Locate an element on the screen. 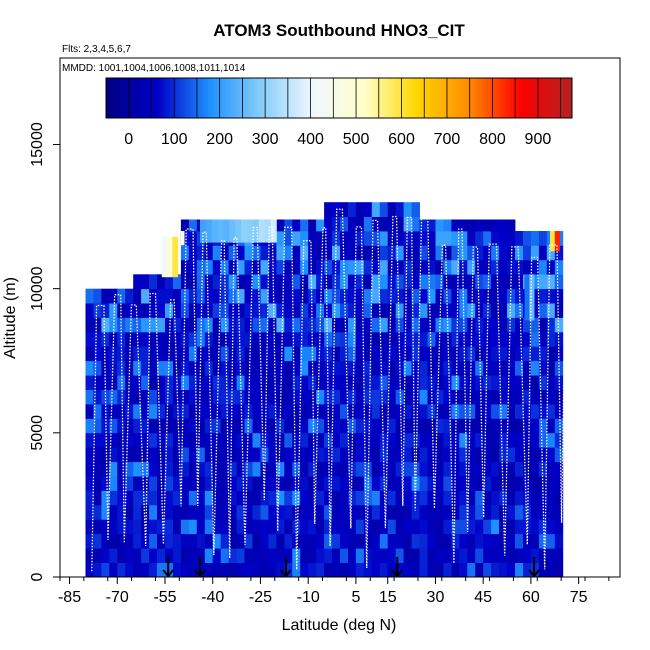  colorbar-tick-label: 600 is located at coordinates (401, 139).